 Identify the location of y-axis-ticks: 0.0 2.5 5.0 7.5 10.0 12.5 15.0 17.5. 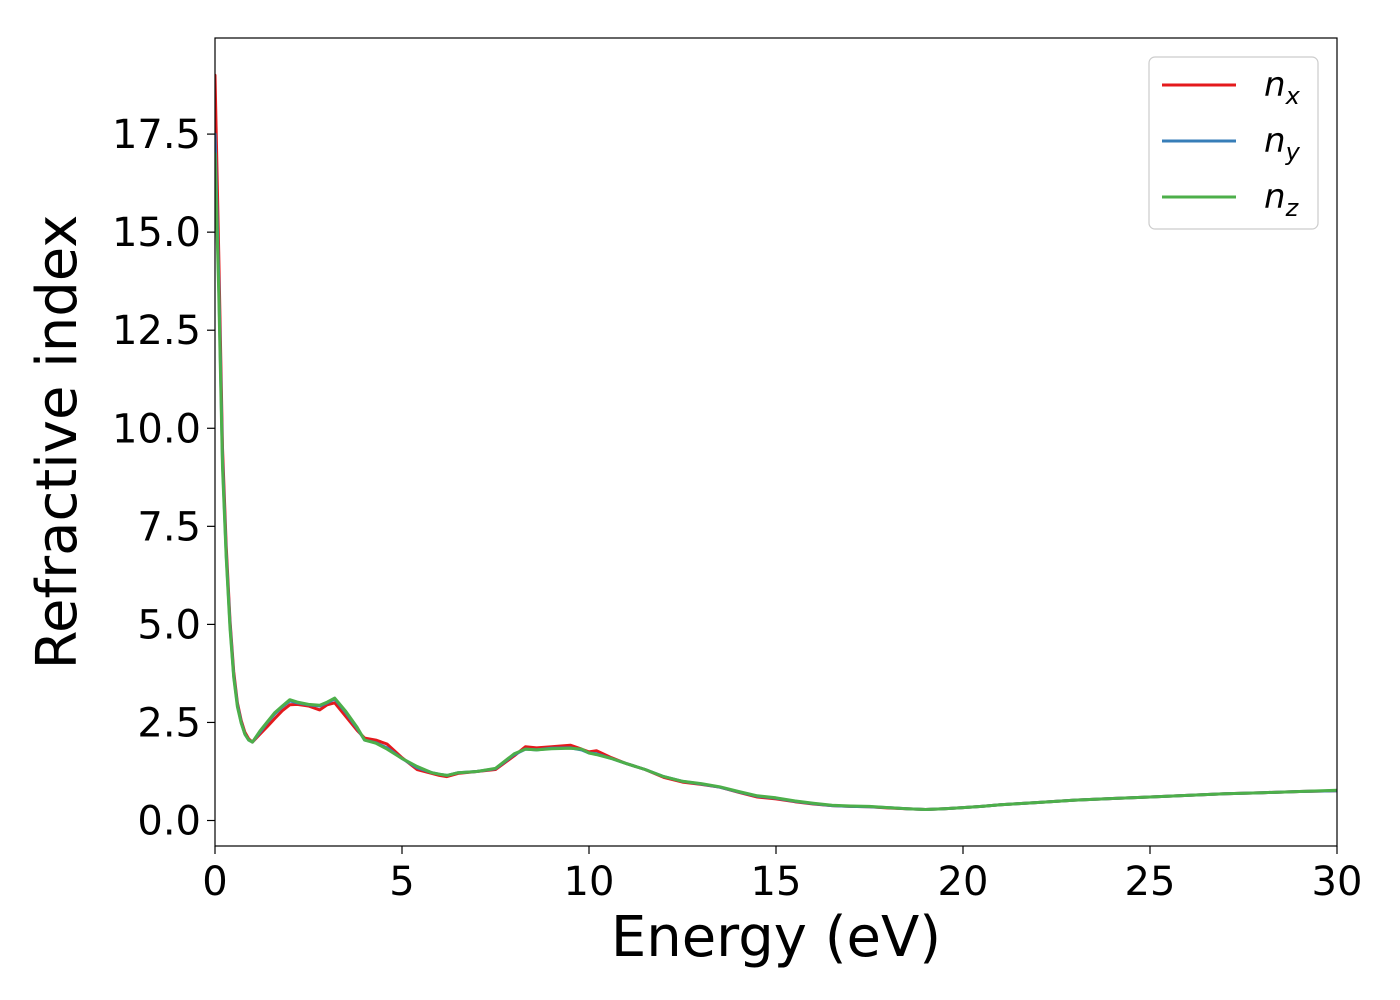
(163, 478).